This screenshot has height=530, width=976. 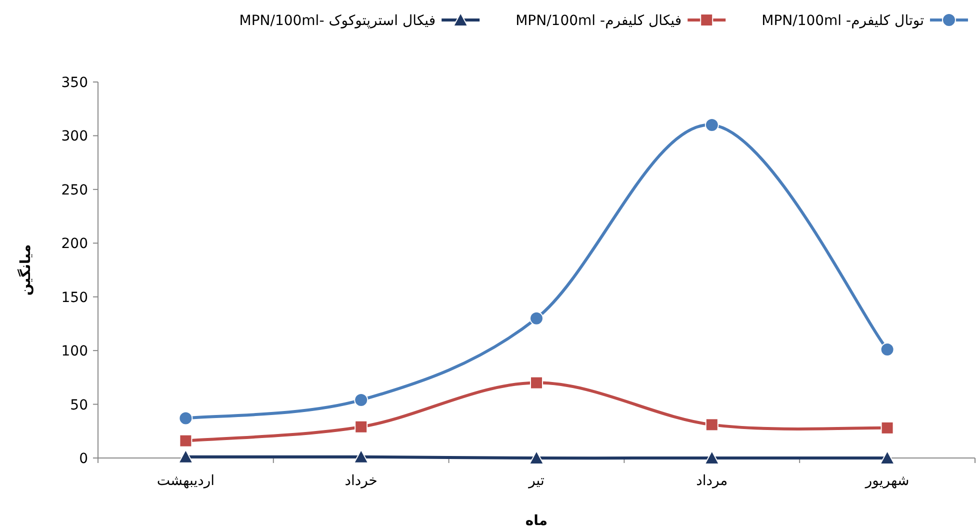 What do you see at coordinates (337, 21) in the screenshot?
I see `legend-label: فیکال استرپتوکوک -MPN/100ml` at bounding box center [337, 21].